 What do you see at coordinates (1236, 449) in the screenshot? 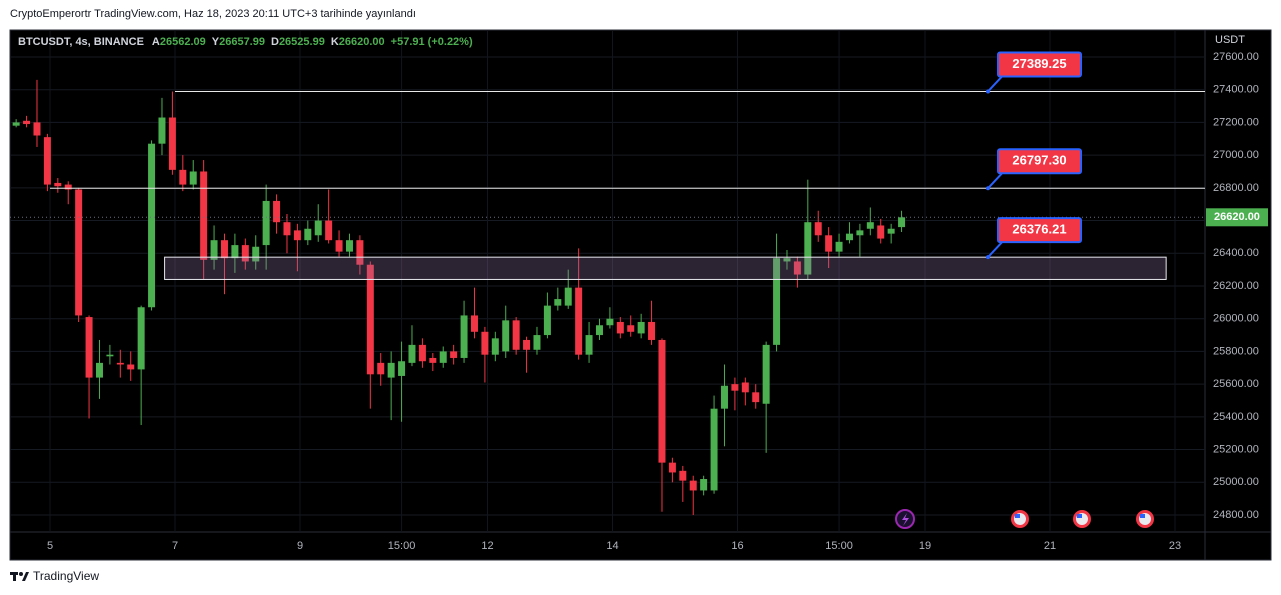
I see `y-tick-label: 25200.00` at bounding box center [1236, 449].